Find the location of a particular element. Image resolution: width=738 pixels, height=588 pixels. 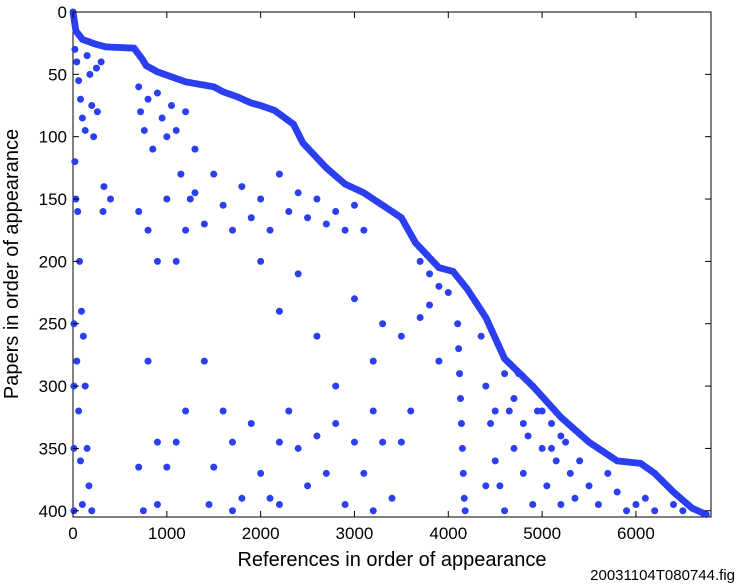

y-tick-label: 100 is located at coordinates (53, 137).